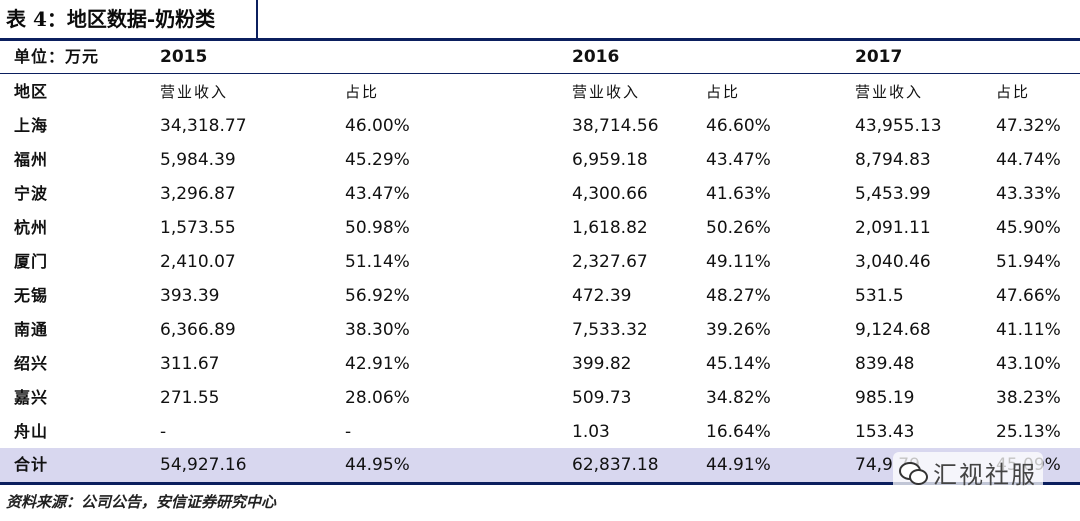  Describe the element at coordinates (738, 126) in the screenshot. I see `share-2016: 46.60%` at that location.